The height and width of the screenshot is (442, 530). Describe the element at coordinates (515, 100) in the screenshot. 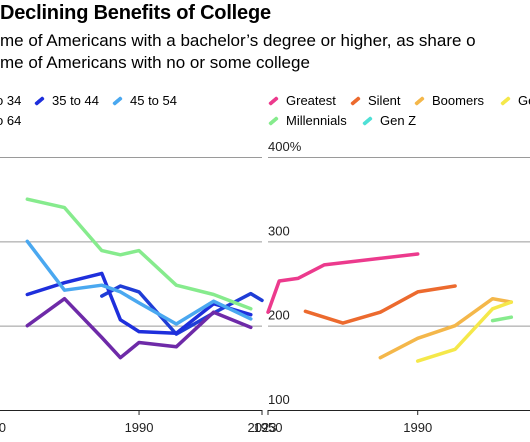

I see `legend-item-genx: Ge` at that location.